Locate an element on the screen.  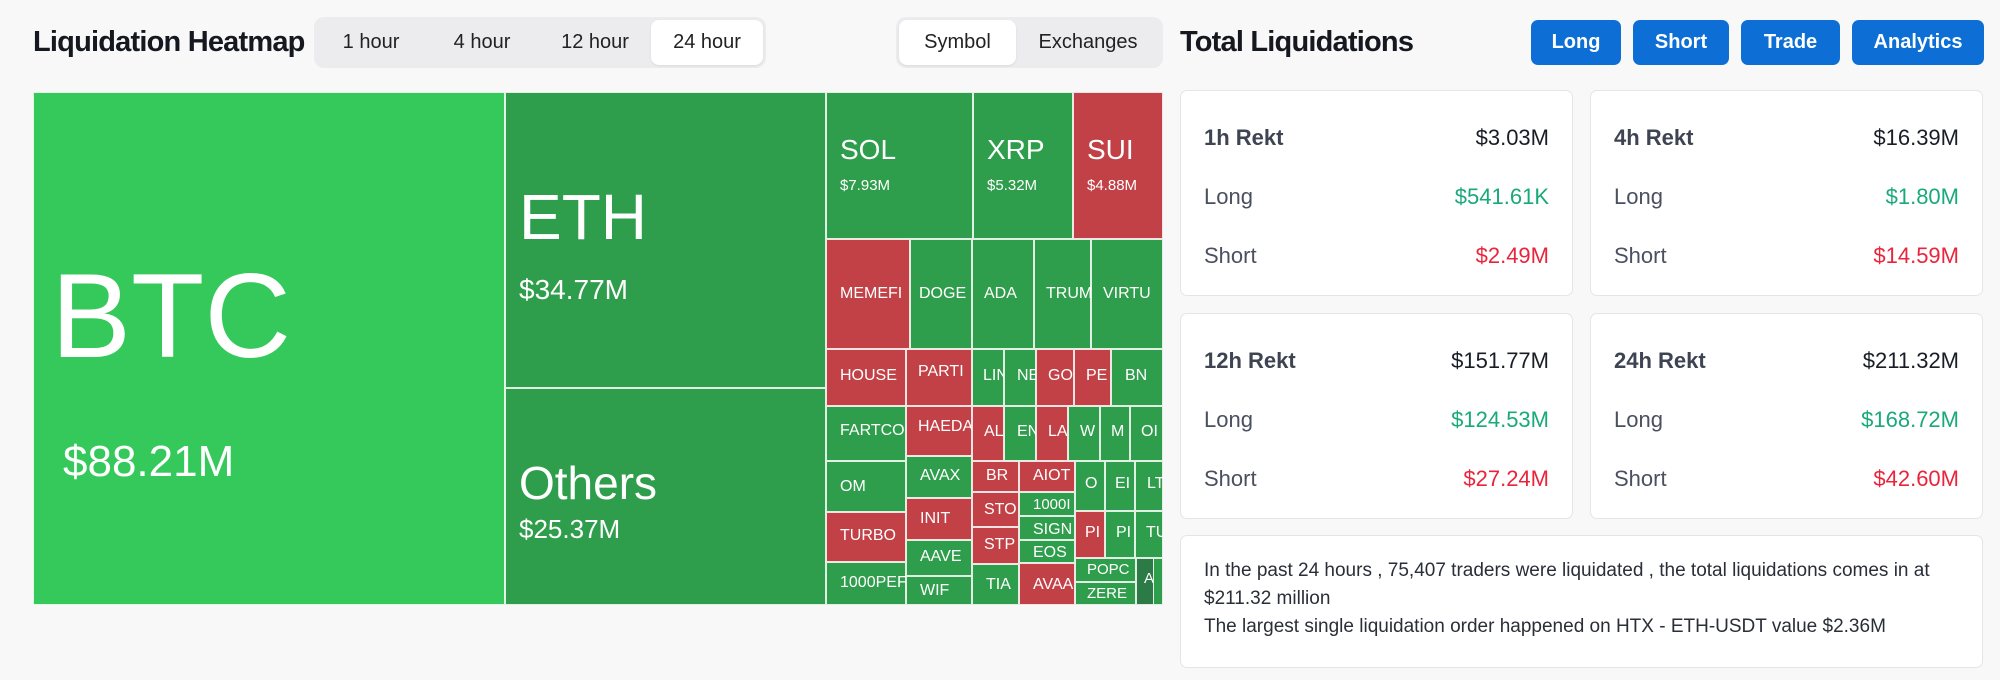
long-button: Long is located at coordinates (1576, 42).